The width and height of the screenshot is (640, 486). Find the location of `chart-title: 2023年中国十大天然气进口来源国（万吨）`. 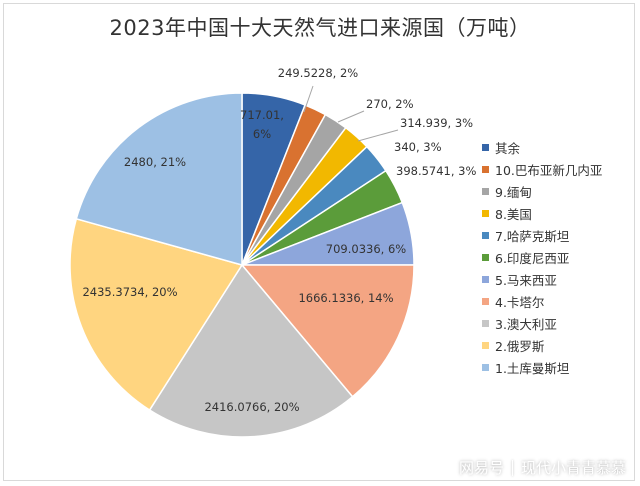

chart-title: 2023年中国十大天然气进口来源国（万吨） is located at coordinates (320, 28).